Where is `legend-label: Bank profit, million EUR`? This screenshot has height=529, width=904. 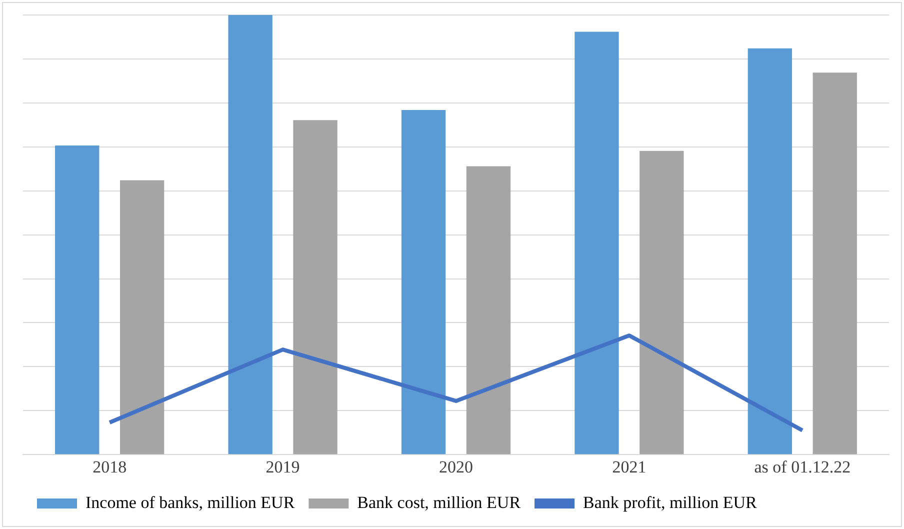
legend-label: Bank profit, million EUR is located at coordinates (670, 502).